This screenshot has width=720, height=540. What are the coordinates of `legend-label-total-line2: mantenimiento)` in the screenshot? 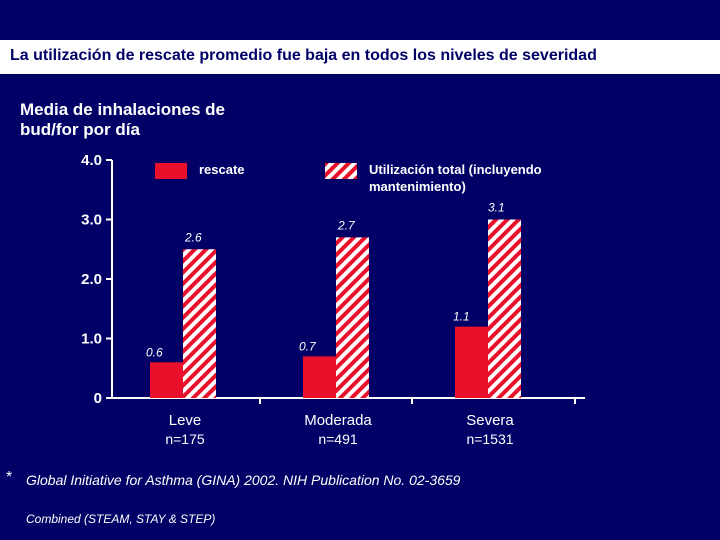 It's located at (417, 186).